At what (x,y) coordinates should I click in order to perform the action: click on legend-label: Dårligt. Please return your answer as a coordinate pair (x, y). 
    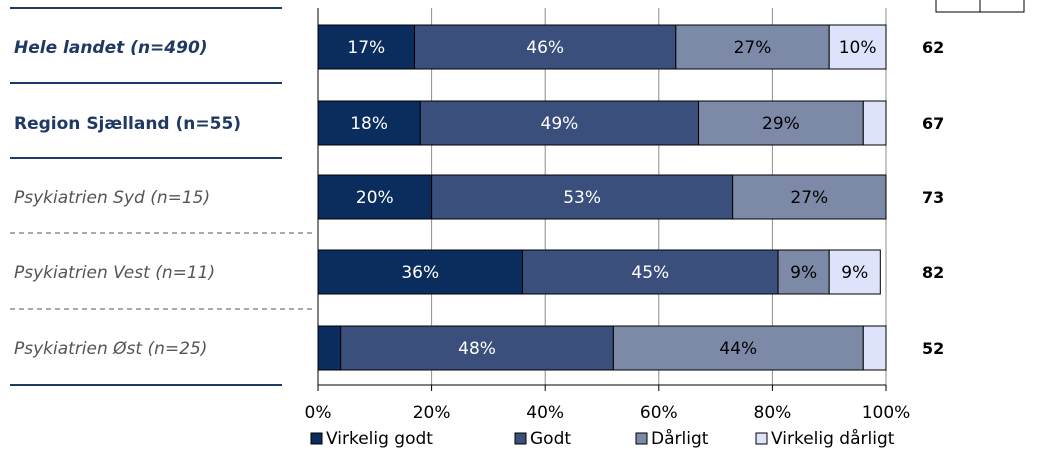
    Looking at the image, I should click on (680, 438).